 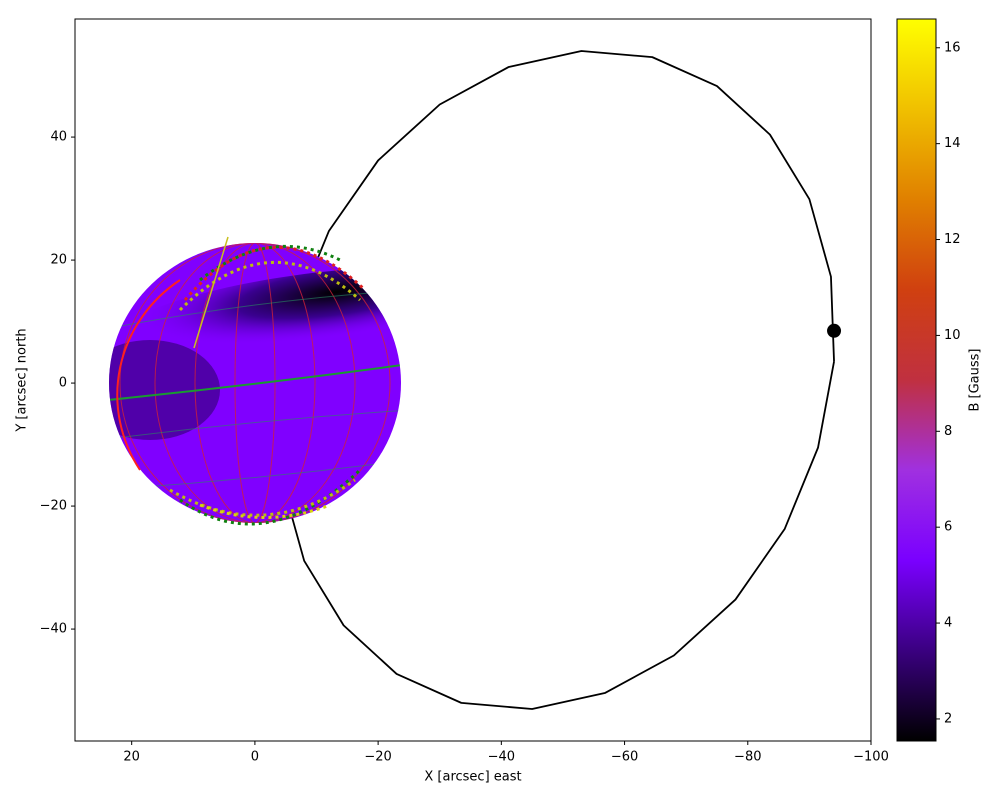 I want to click on x-tick-label: −20, so click(x=377, y=757).